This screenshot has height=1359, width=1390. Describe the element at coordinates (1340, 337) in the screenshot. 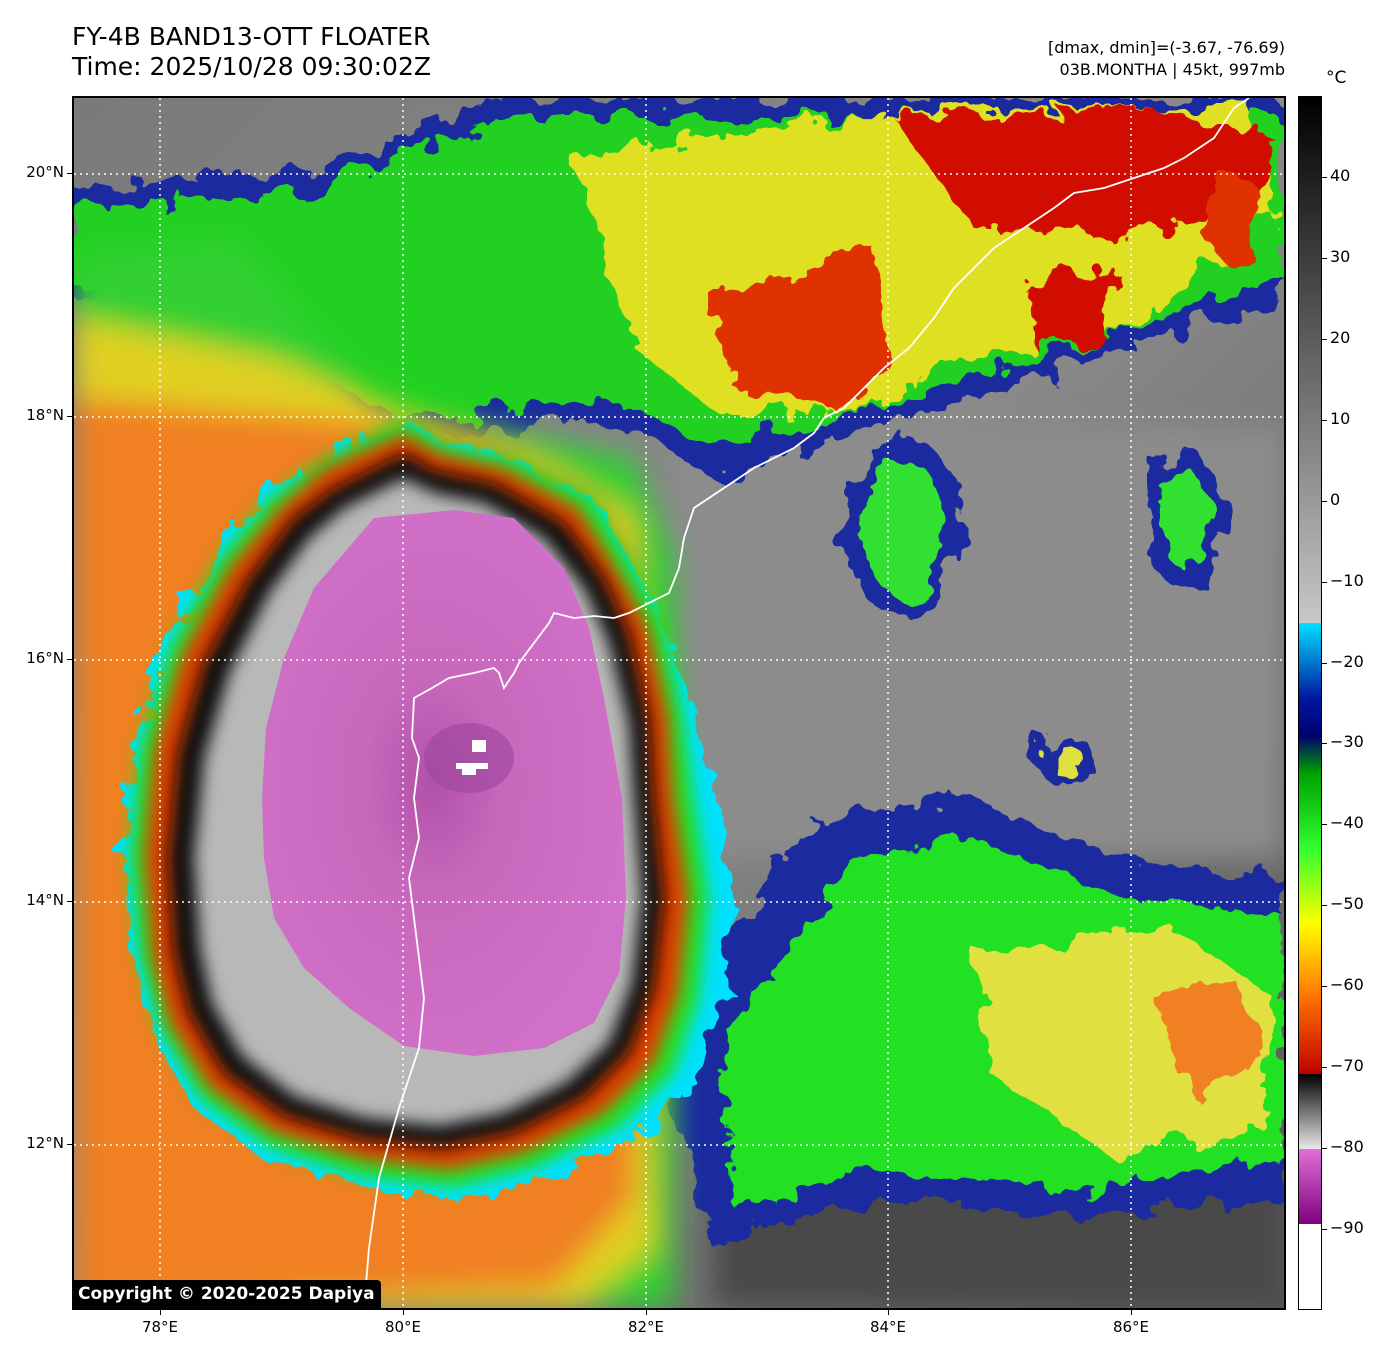

I see `colorbar-tick-label: 20` at that location.